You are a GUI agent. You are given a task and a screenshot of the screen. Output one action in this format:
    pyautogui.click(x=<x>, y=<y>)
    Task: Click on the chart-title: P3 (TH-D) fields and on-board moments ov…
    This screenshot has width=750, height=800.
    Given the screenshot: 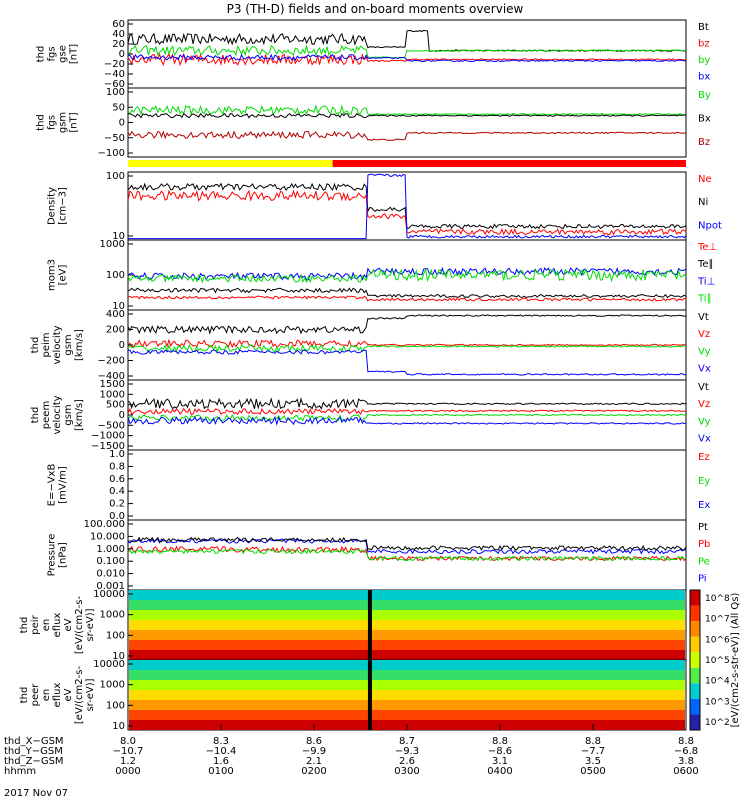 What is the action you would take?
    pyautogui.click(x=375, y=9)
    